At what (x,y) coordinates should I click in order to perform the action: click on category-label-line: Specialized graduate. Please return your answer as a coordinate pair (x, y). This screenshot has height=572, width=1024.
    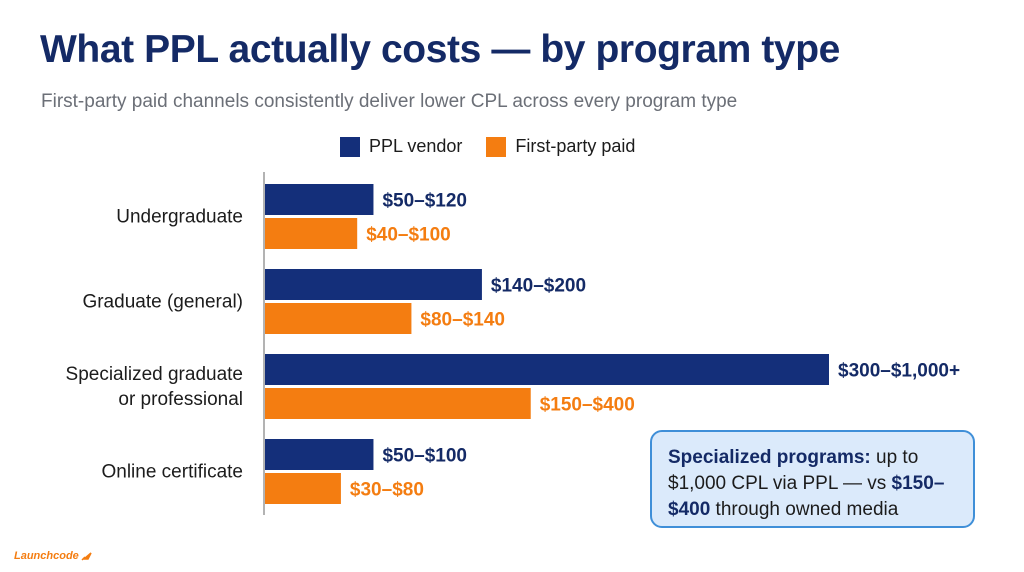
    Looking at the image, I should click on (154, 374).